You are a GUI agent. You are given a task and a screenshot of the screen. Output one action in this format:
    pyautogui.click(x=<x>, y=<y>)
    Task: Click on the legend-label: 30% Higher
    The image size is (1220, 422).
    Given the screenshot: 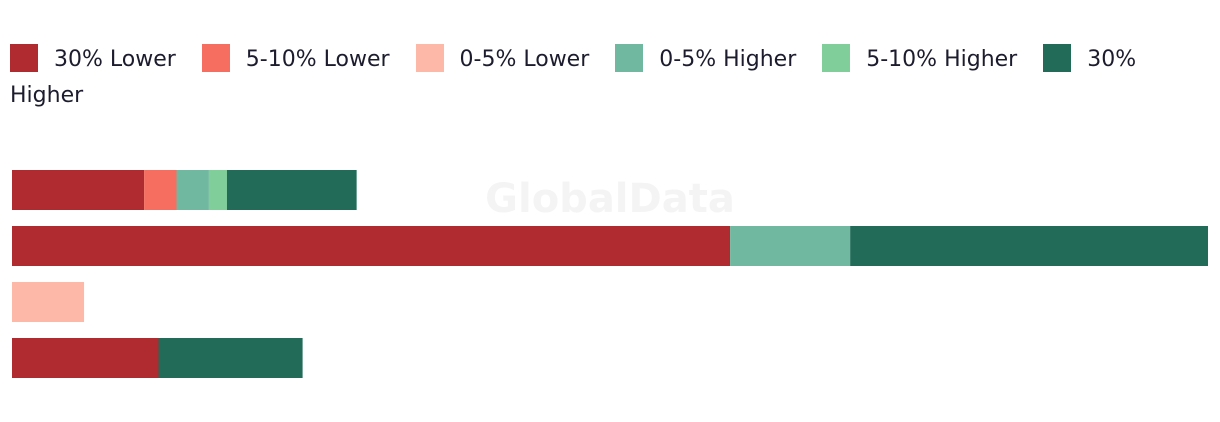 What is the action you would take?
    pyautogui.click(x=573, y=77)
    